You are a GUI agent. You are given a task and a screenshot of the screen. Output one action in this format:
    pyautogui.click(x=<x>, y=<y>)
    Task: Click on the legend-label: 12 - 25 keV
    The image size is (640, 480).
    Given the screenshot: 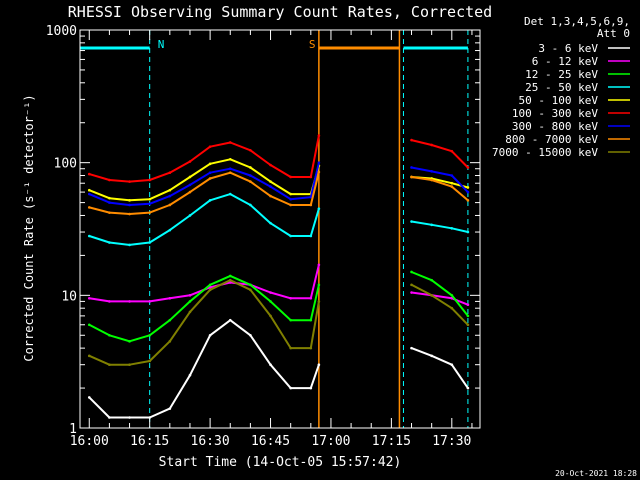 What is the action you would take?
    pyautogui.click(x=561, y=74)
    